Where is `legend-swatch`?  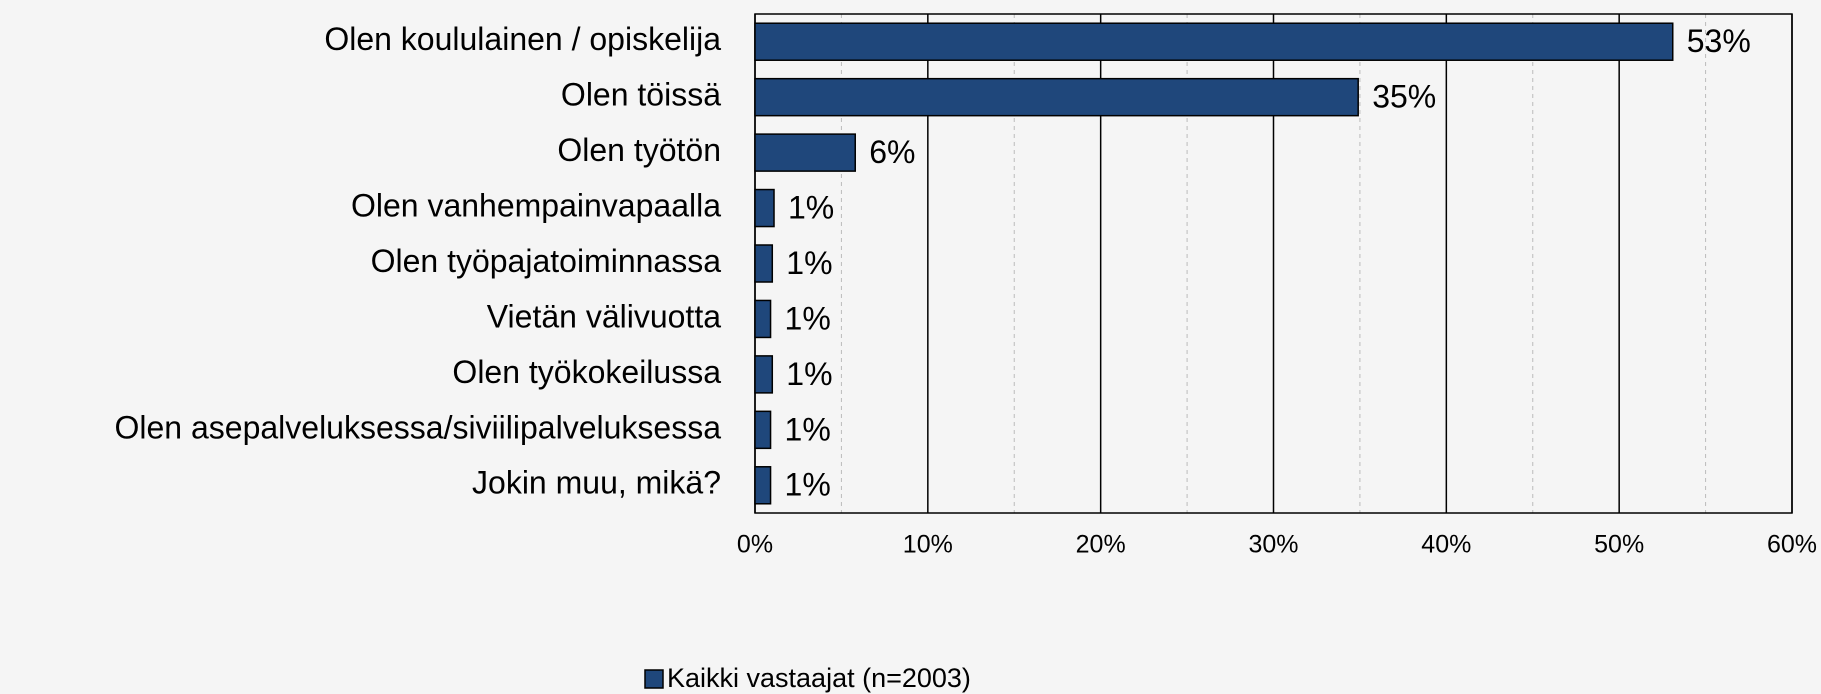 legend-swatch is located at coordinates (654, 679).